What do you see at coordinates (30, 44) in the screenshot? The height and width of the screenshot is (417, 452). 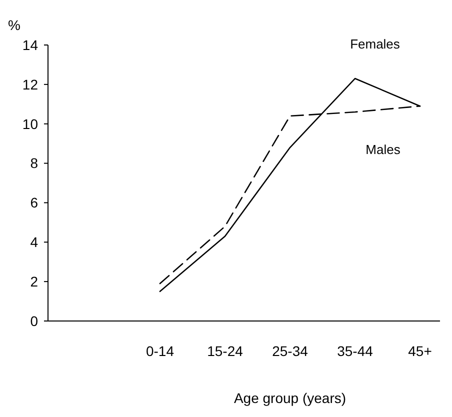 I see `y-tick-label: 14` at bounding box center [30, 44].